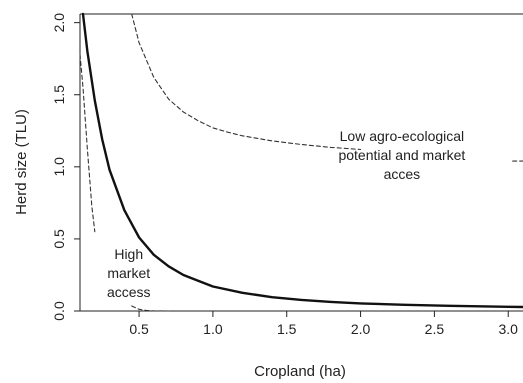 The image size is (523, 383). I want to click on annotation-label: High market access, so click(129, 273).